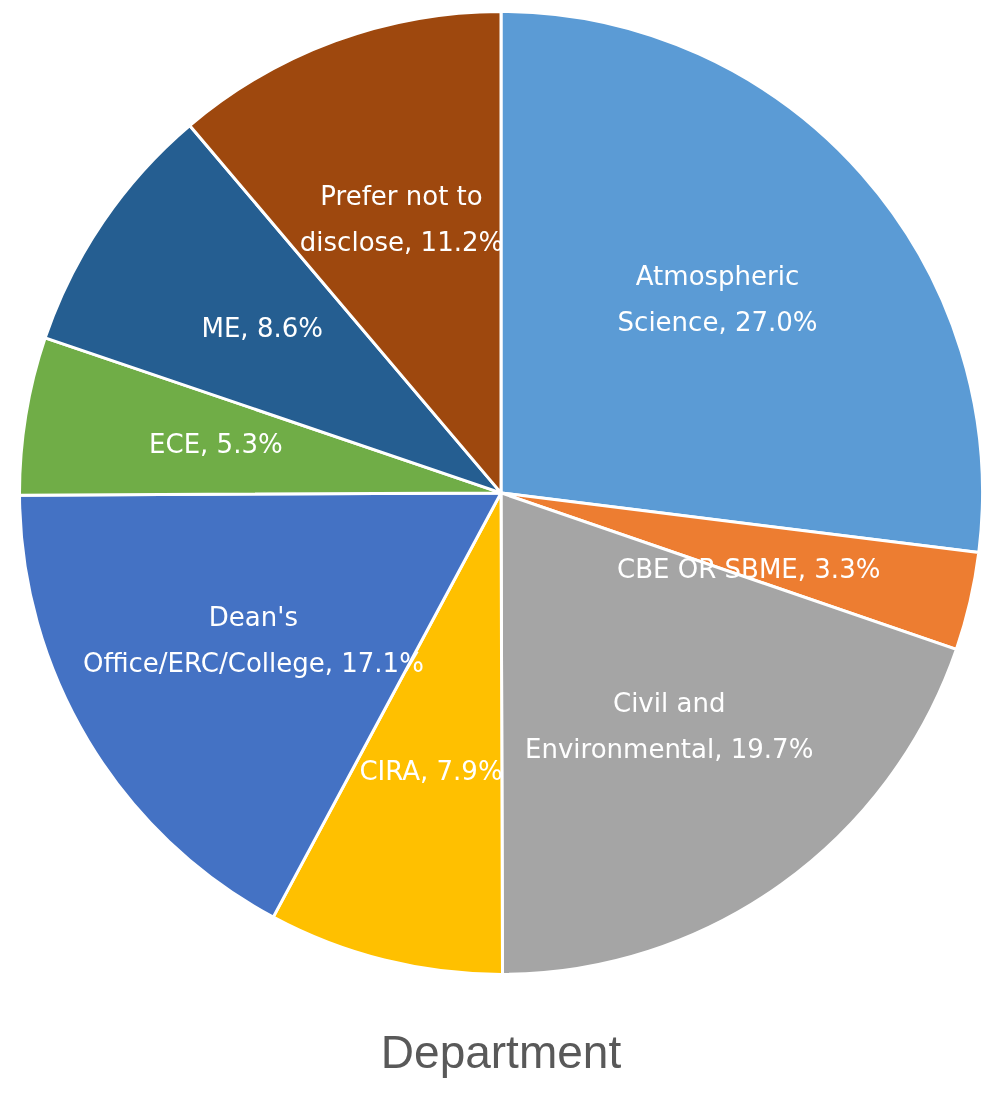 The image size is (1002, 1101). Describe the element at coordinates (669, 725) in the screenshot. I see `slice-label: Civil and Environmental, 19.7%` at that location.